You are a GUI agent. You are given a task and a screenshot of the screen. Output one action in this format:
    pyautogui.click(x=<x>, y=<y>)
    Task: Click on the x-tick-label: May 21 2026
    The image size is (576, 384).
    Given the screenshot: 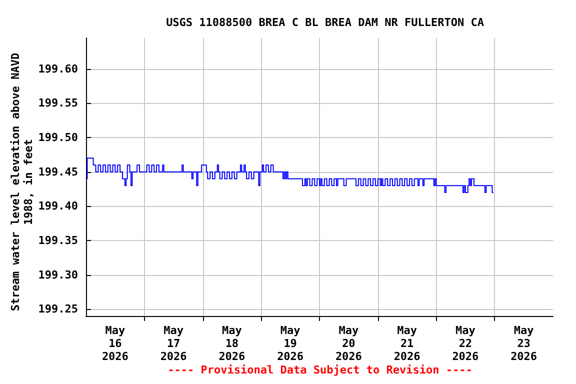 What is the action you would take?
    pyautogui.click(x=407, y=343)
    